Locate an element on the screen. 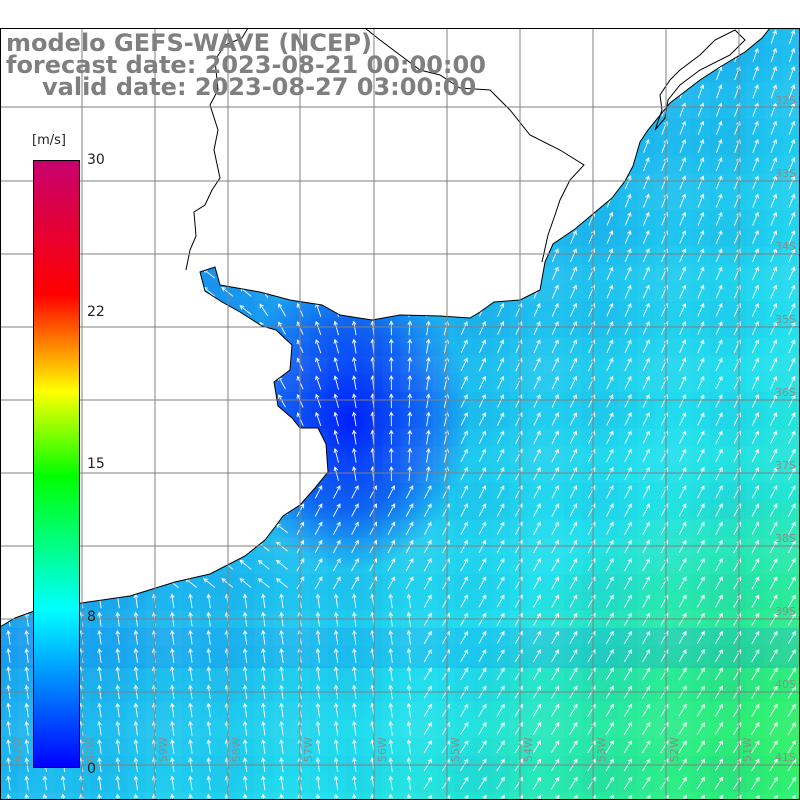 This screenshot has height=800, width=800. lon-label: 60W is located at coordinates (90, 749).